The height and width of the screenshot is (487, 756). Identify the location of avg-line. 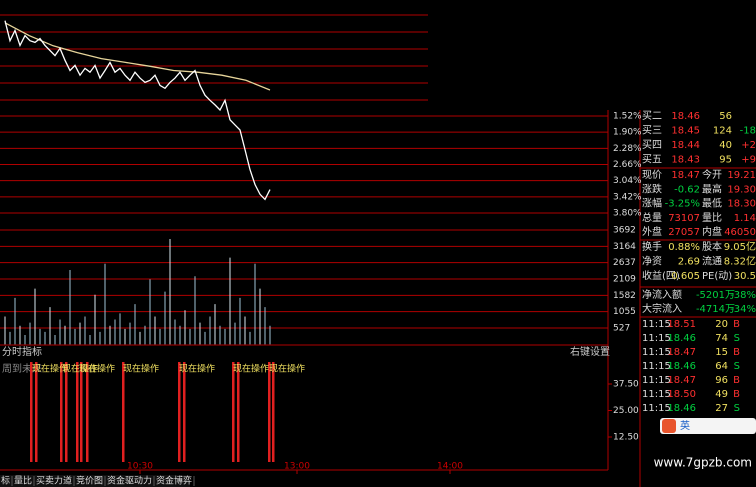
(137, 56).